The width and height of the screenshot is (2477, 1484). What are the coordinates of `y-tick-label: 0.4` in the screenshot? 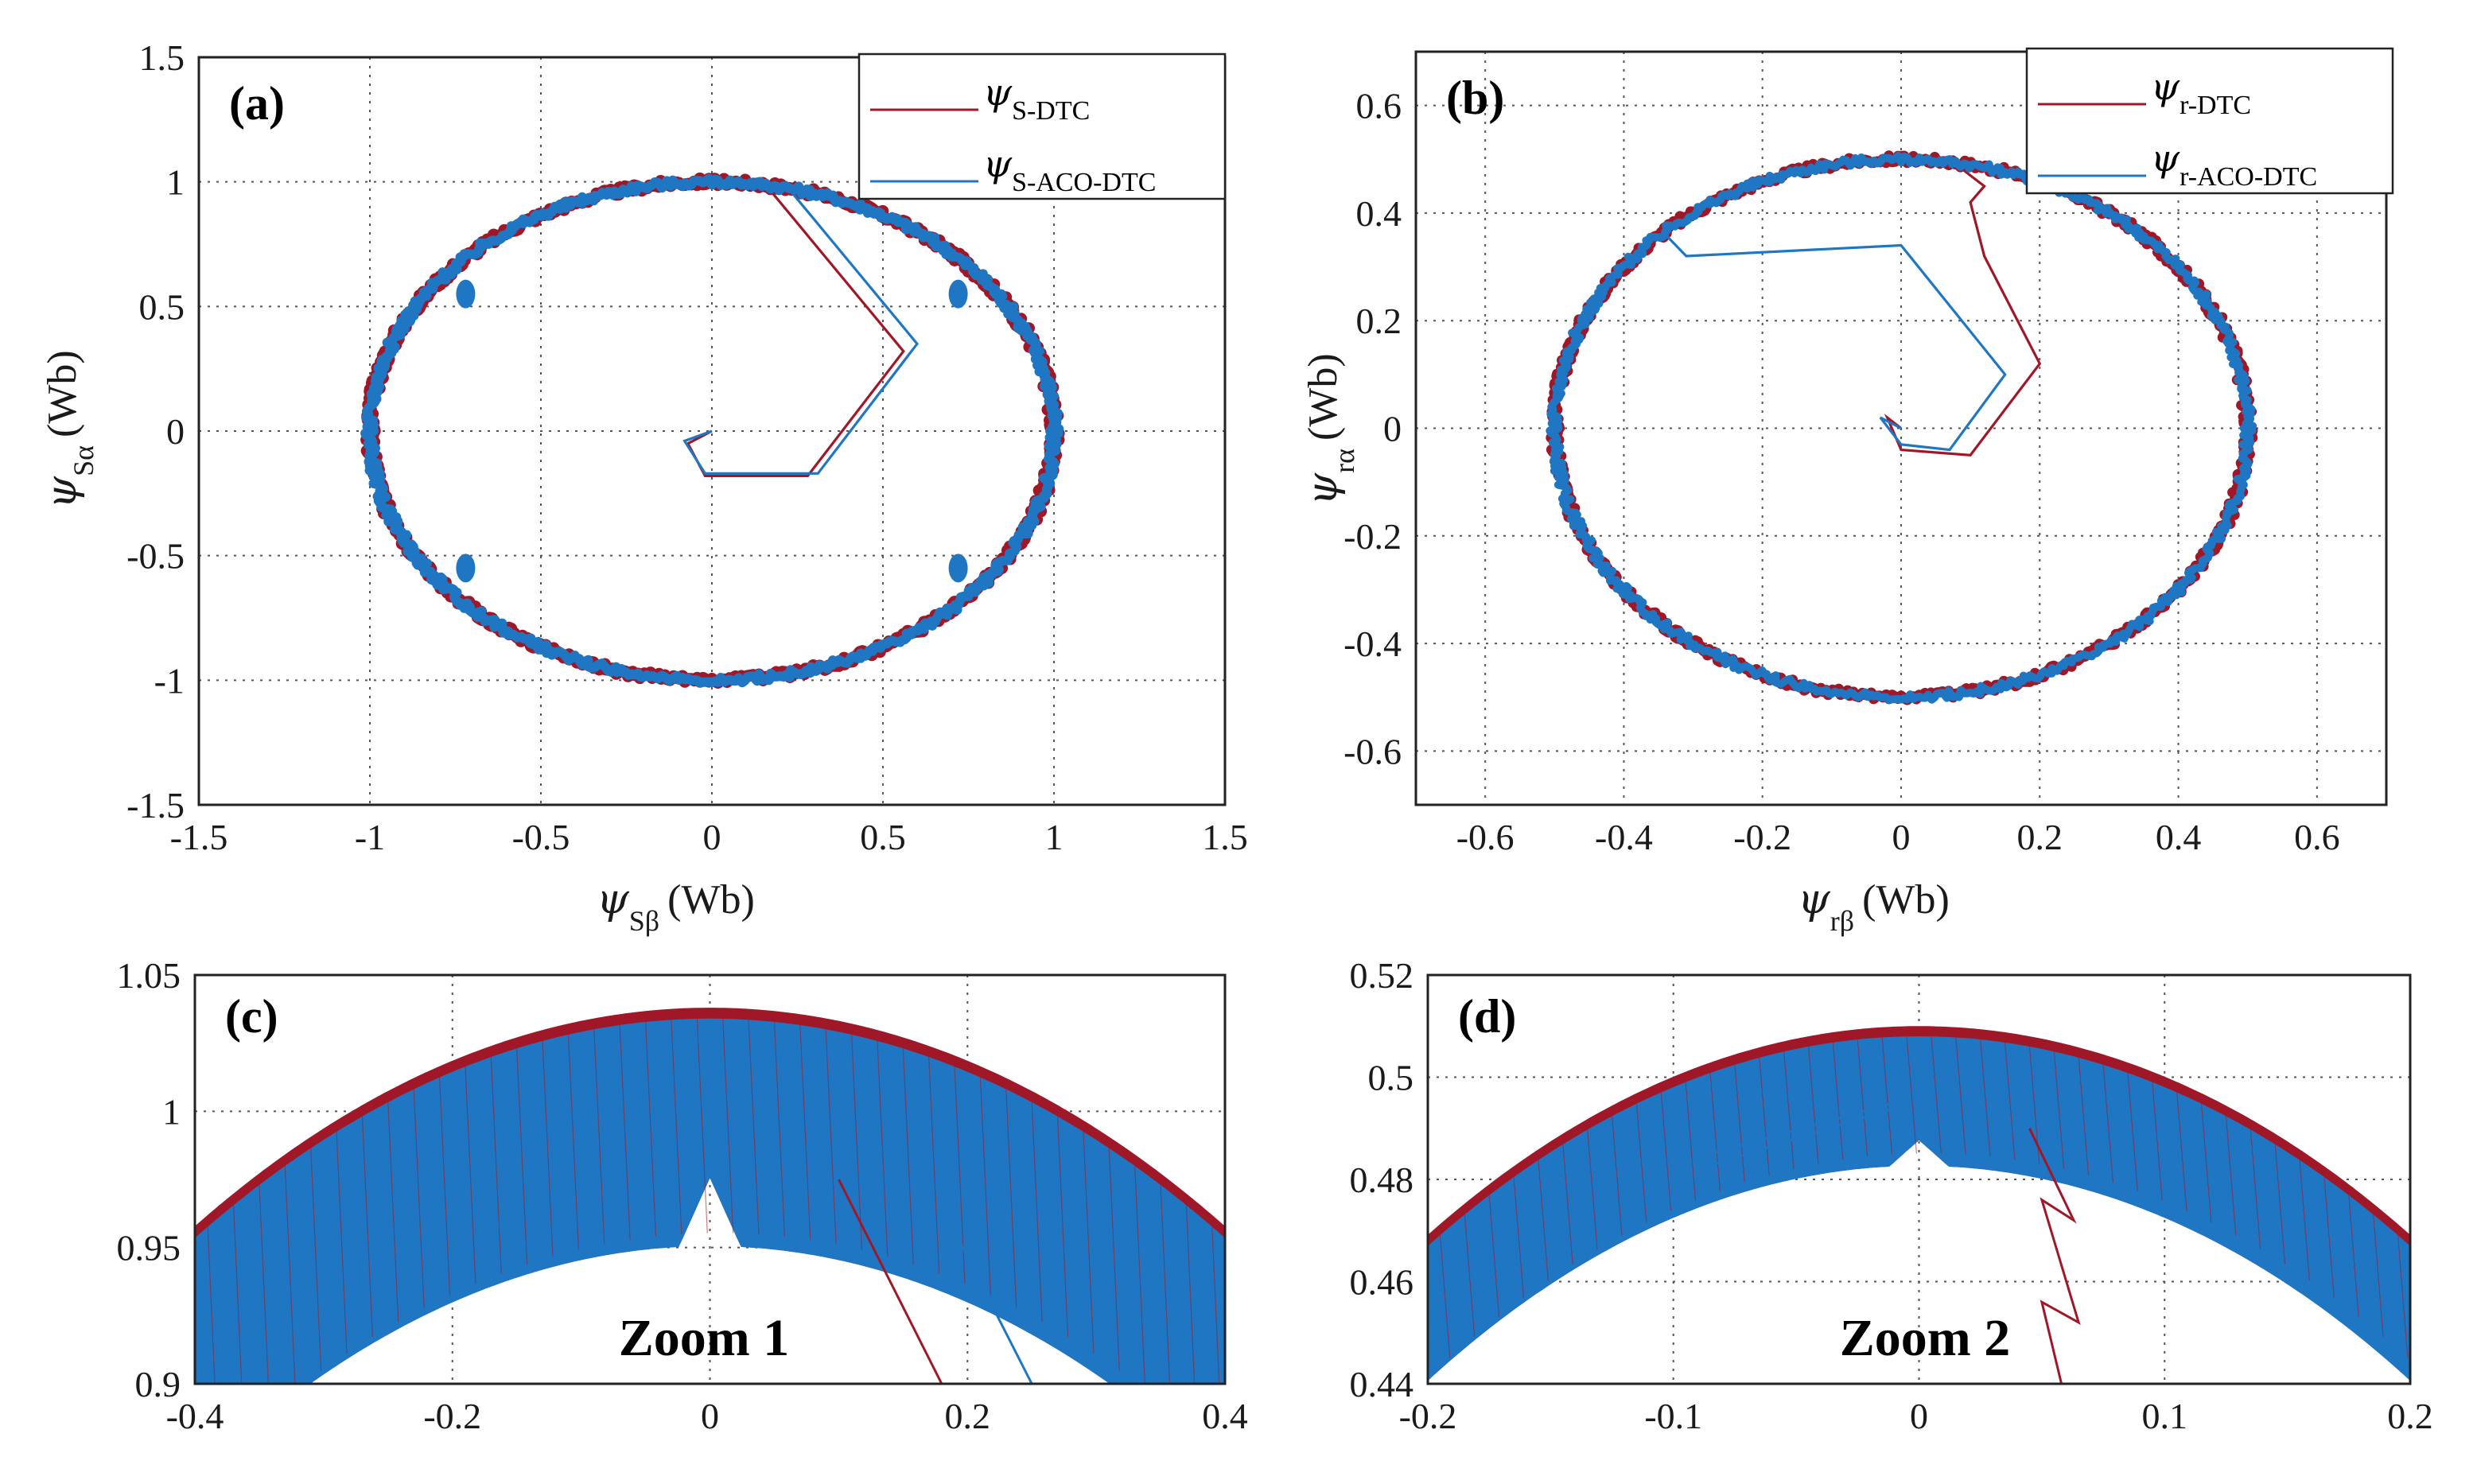 It's located at (1379, 213).